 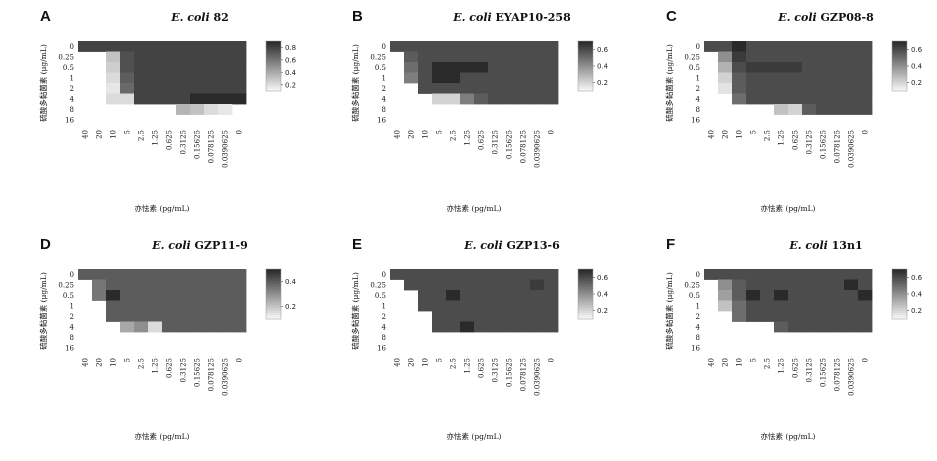 I want to click on y-axis-label: 硫酸多黏菌素 (μg/mL), so click(x=669, y=311).